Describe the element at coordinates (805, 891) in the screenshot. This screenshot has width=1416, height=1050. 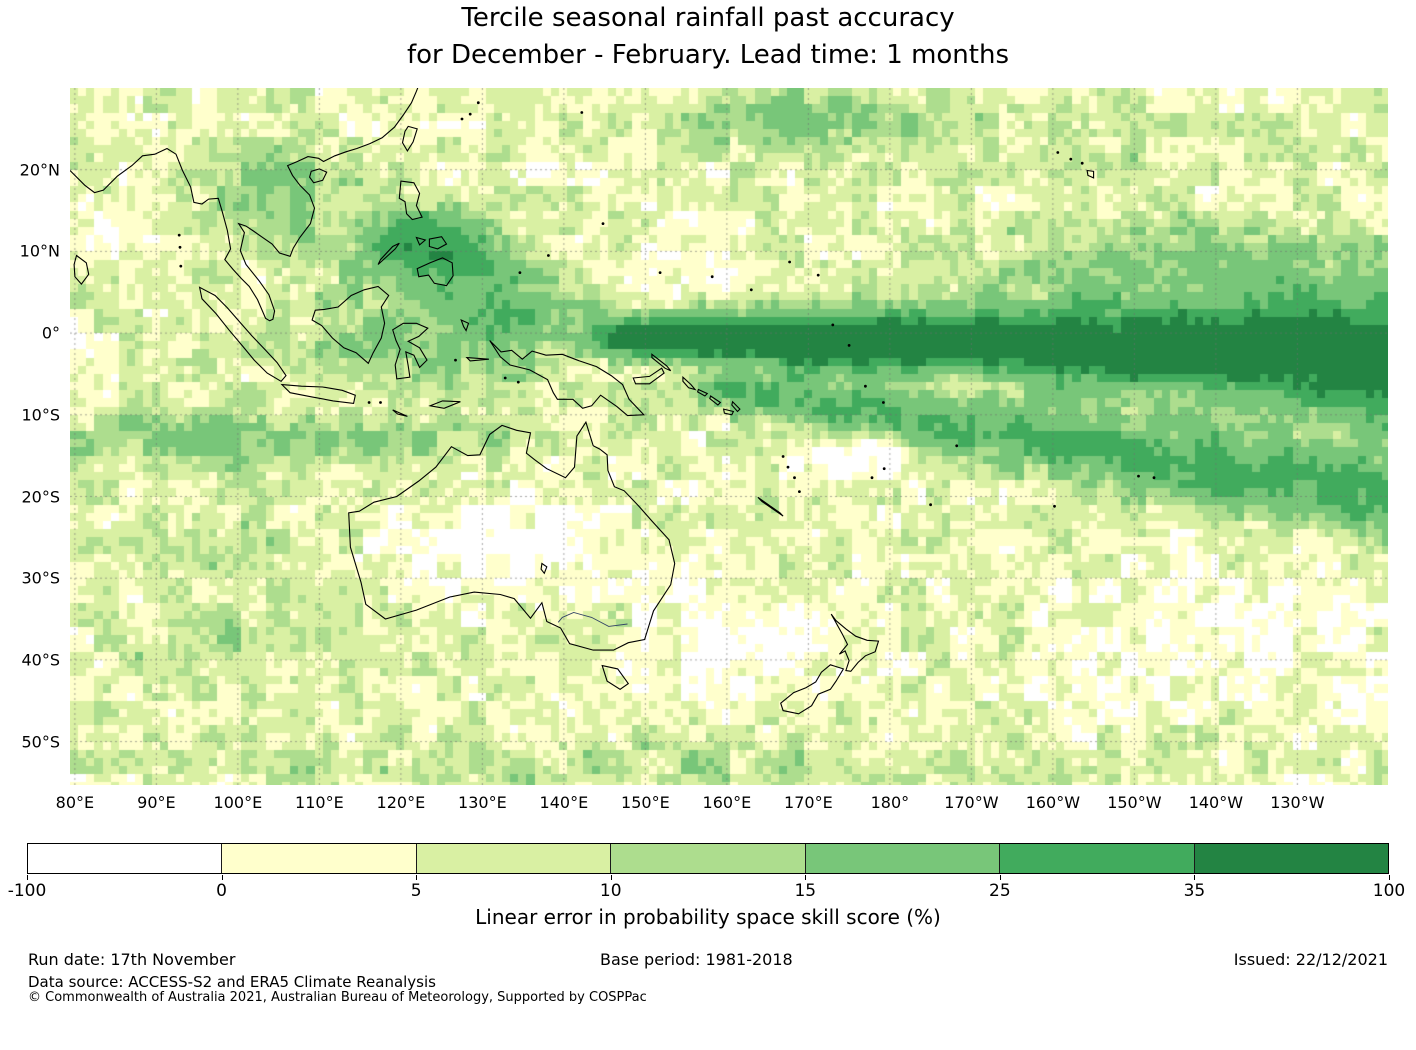
I see `colorbar-tick-label: 15` at that location.